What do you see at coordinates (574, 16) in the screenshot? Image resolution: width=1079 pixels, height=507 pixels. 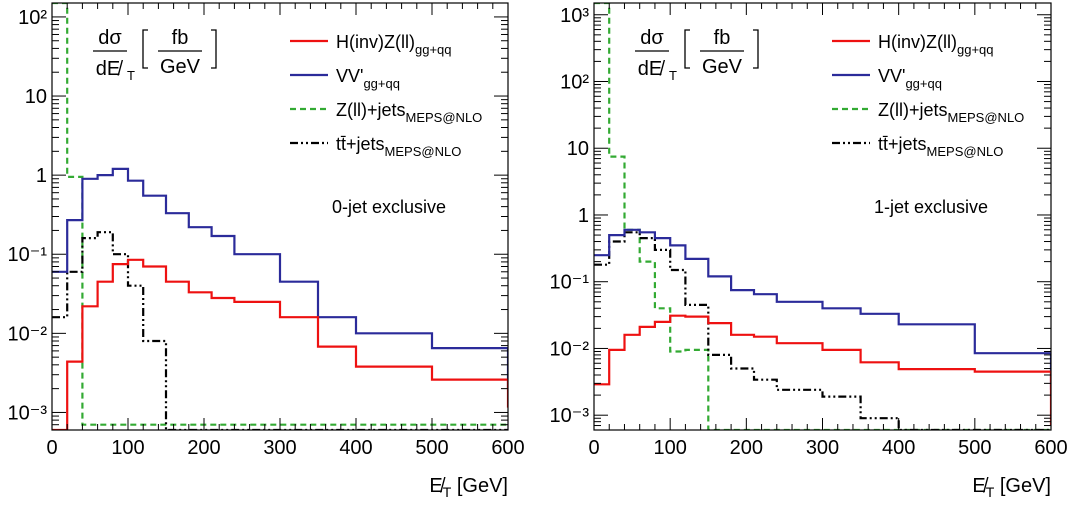 I see `y-tick-label: 10³` at bounding box center [574, 16].